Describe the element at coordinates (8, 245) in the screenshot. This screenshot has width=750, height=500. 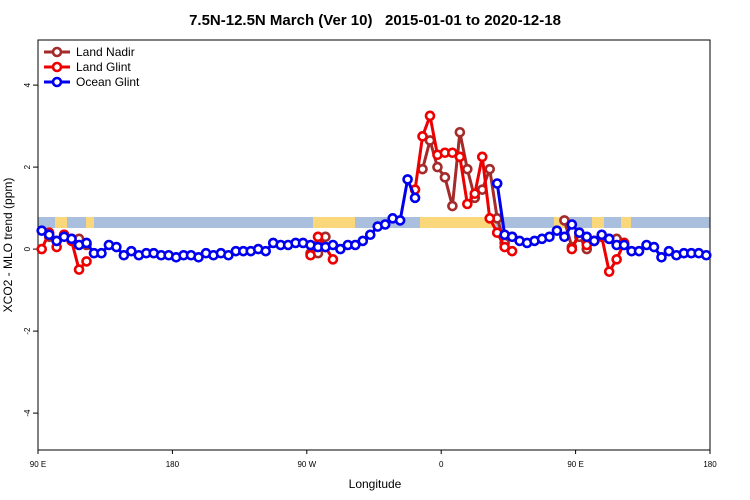
I see `y-axis-label: XCO2 - MLO trend (ppm)` at that location.